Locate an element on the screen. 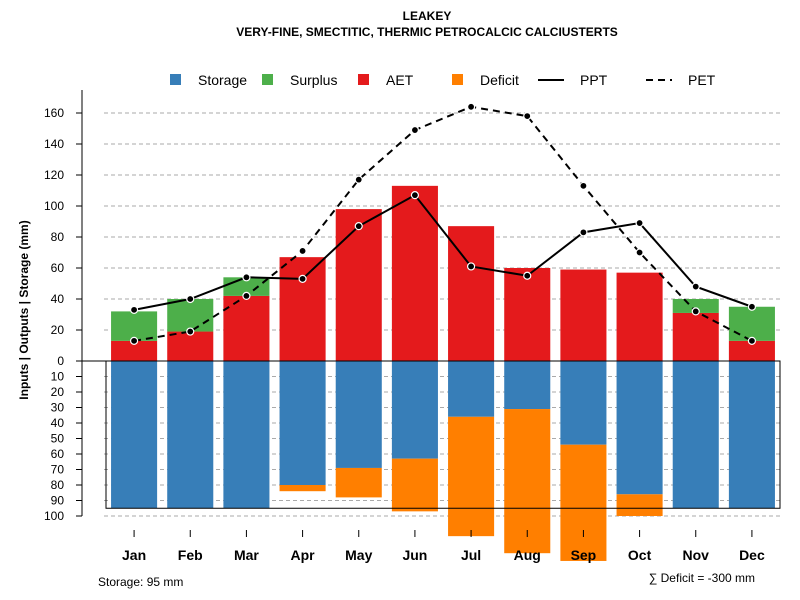 Image resolution: width=800 pixels, height=600 pixels. y-tick-label-lower-60: 60 is located at coordinates (58, 454).